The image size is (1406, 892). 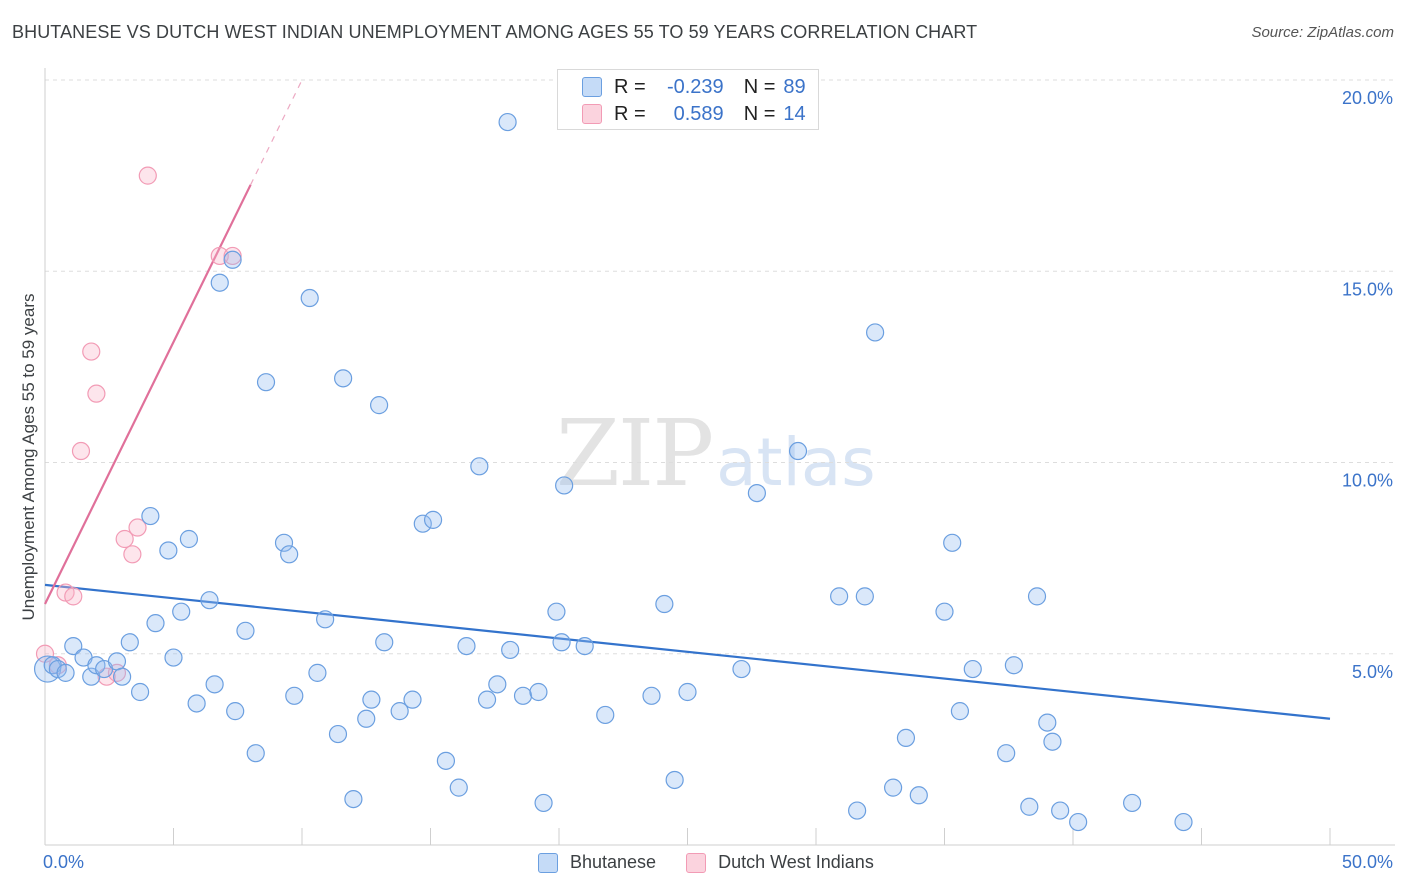 I want to click on legend-item-bhutanese: Bhutanese, so click(x=597, y=862).